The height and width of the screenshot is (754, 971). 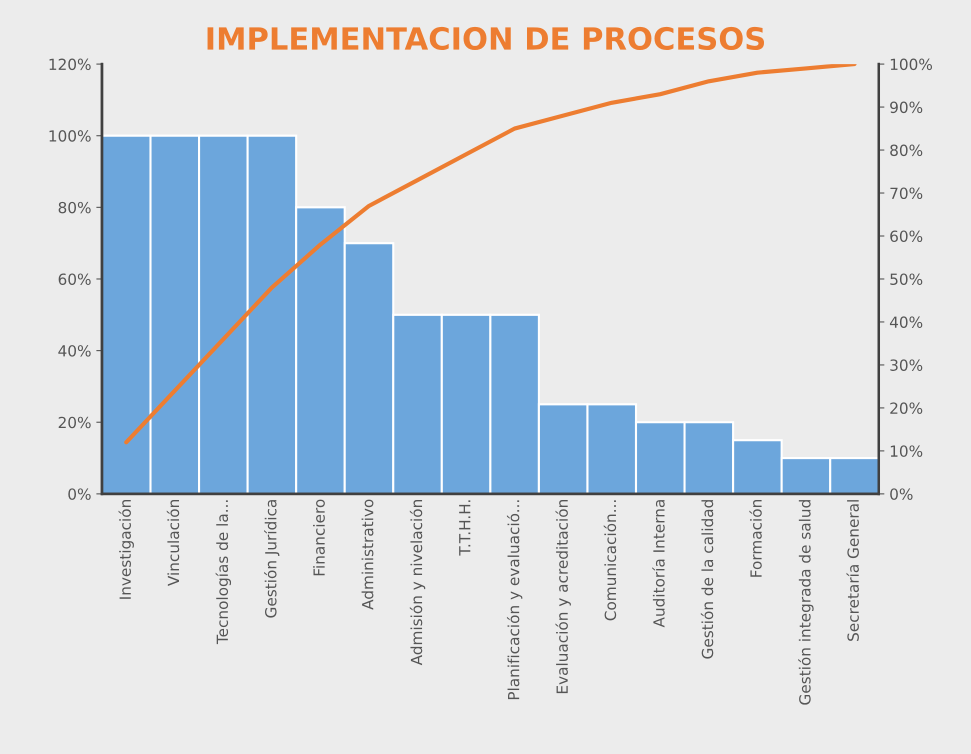 What do you see at coordinates (906, 451) in the screenshot?
I see `y2-tick-label: 10%` at bounding box center [906, 451].